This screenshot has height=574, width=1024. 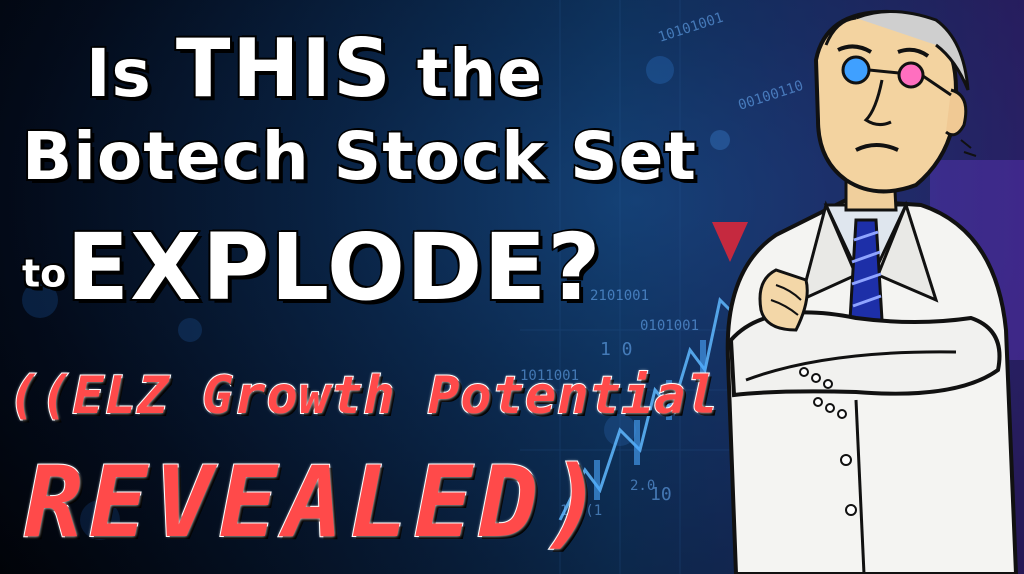 I want to click on bg-digit-text: 0101001, so click(x=669, y=326).